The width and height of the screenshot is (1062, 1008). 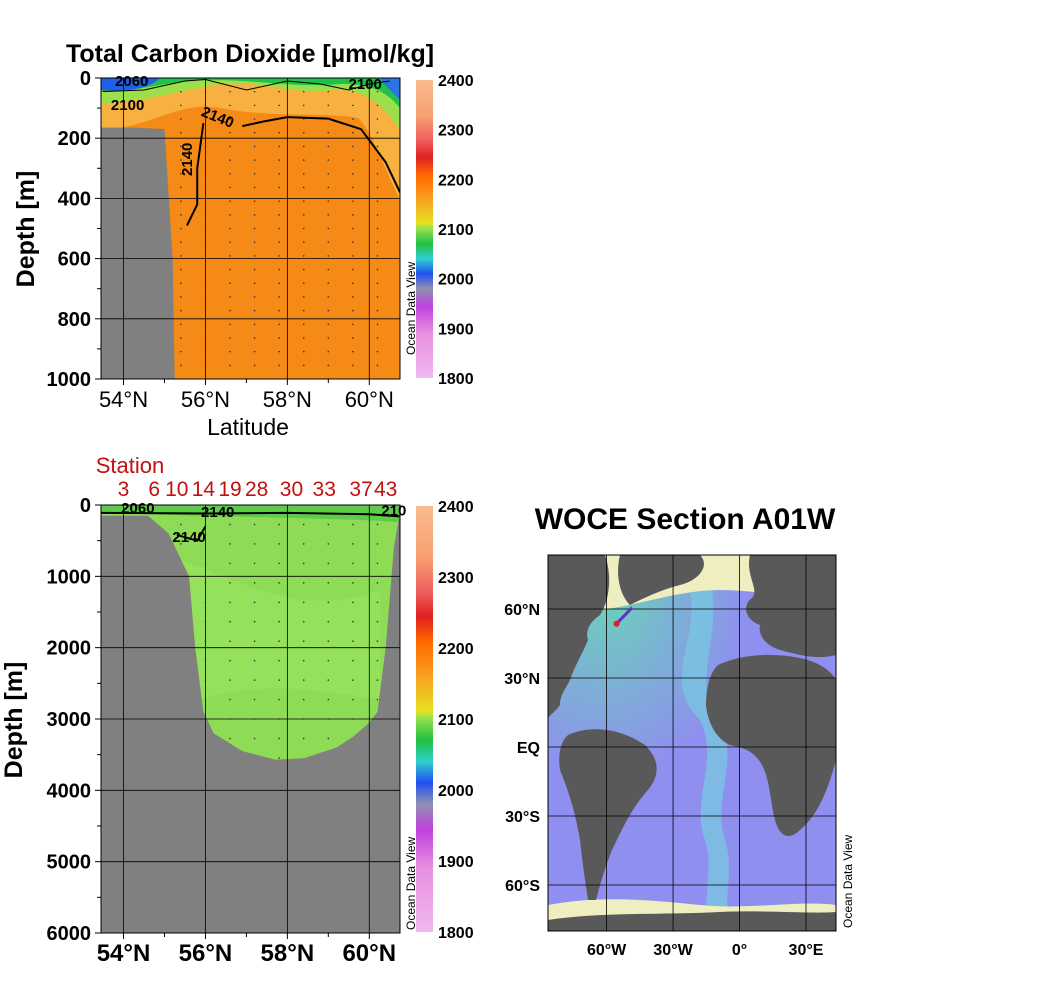 What do you see at coordinates (522, 610) in the screenshot?
I see `map-lat-label: 60°N` at bounding box center [522, 610].